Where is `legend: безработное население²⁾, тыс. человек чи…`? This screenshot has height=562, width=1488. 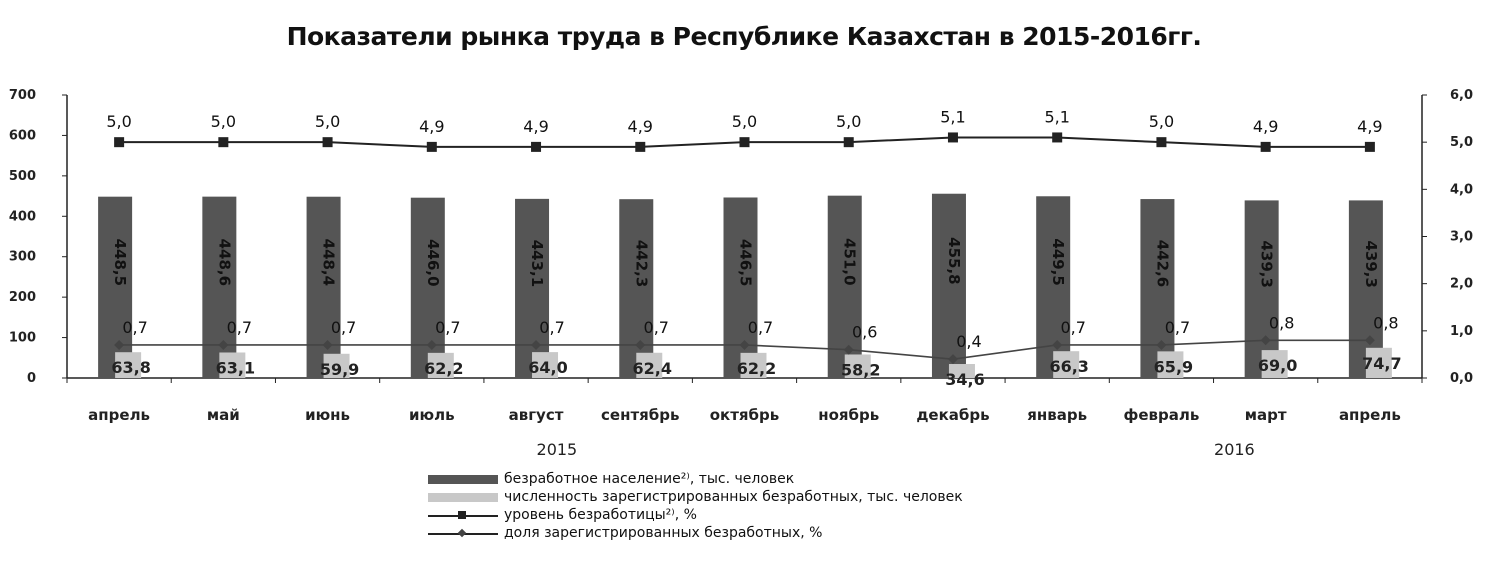
legend: безработное население²⁾, тыс. человек чи… is located at coordinates (695, 506).